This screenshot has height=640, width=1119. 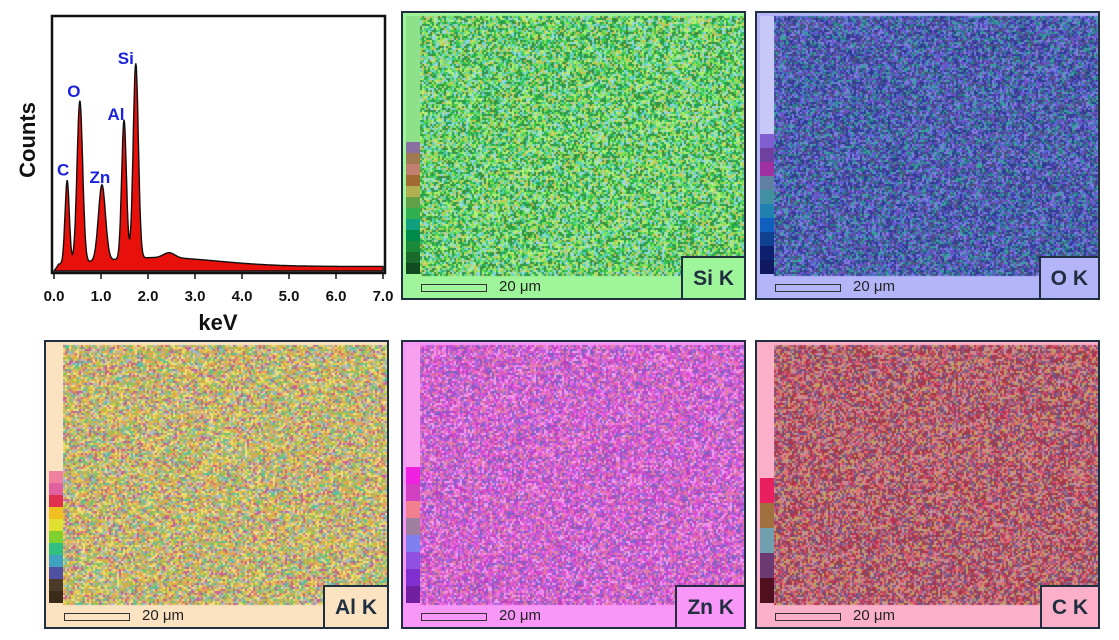 What do you see at coordinates (73, 91) in the screenshot?
I see `peak-label-o: O` at bounding box center [73, 91].